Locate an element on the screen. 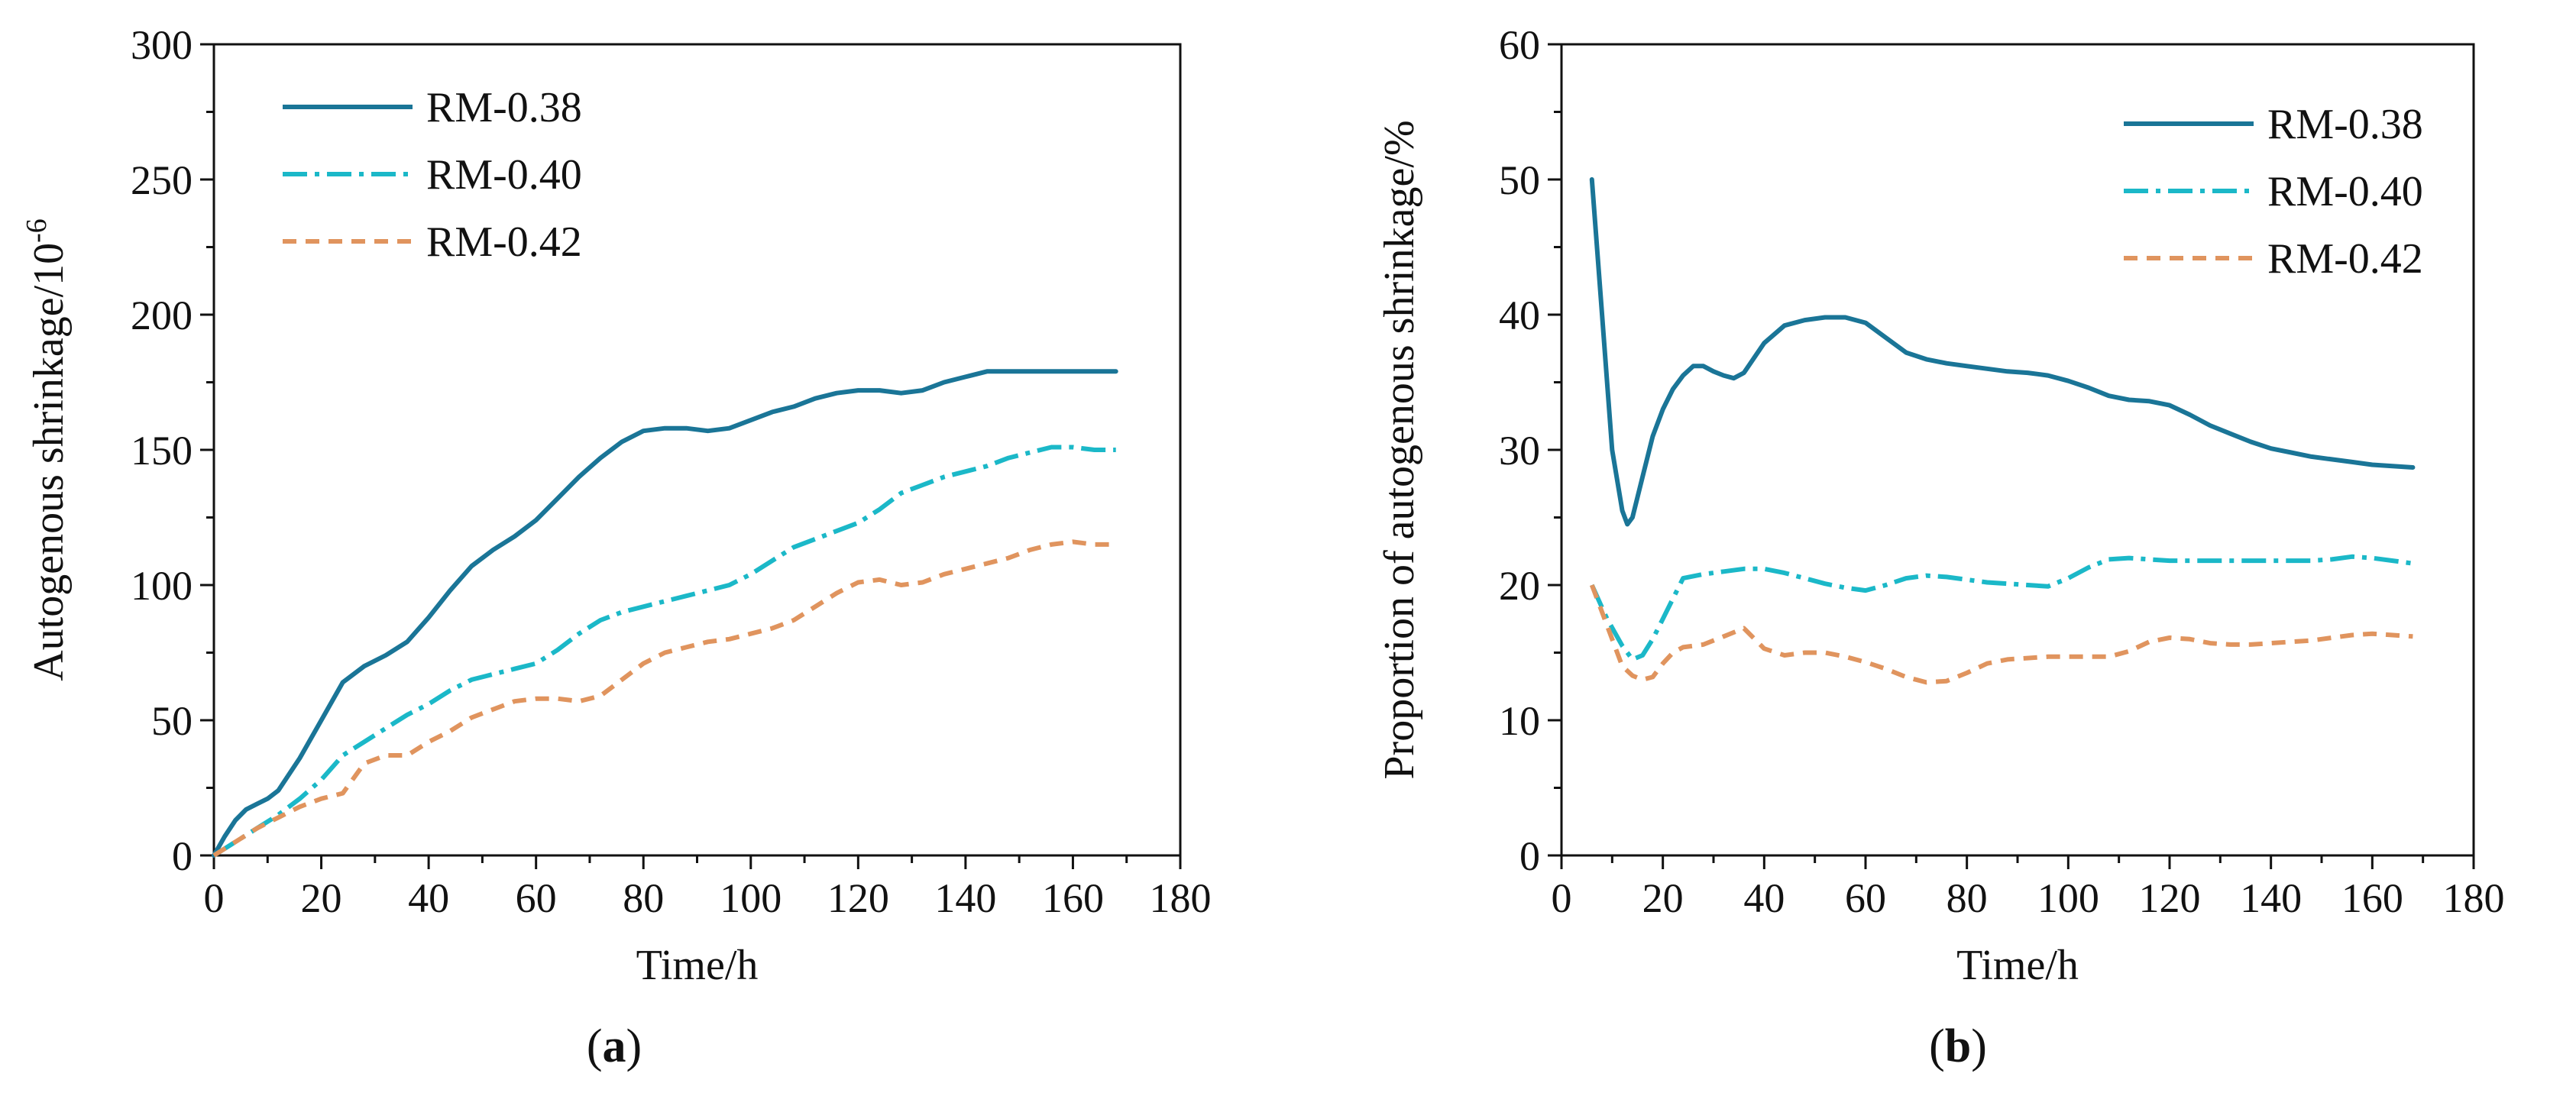  y-axis-title-group: Proportion of autogenous shrinkage/% is located at coordinates (1399, 449).